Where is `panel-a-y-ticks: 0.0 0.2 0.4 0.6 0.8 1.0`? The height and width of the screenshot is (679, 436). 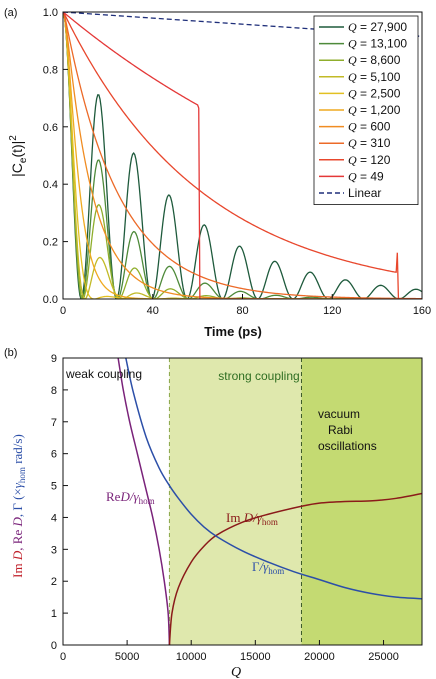
panel-a-y-ticks: 0.0 0.2 0.4 0.6 0.8 1.0 is located at coordinates (55, 156).